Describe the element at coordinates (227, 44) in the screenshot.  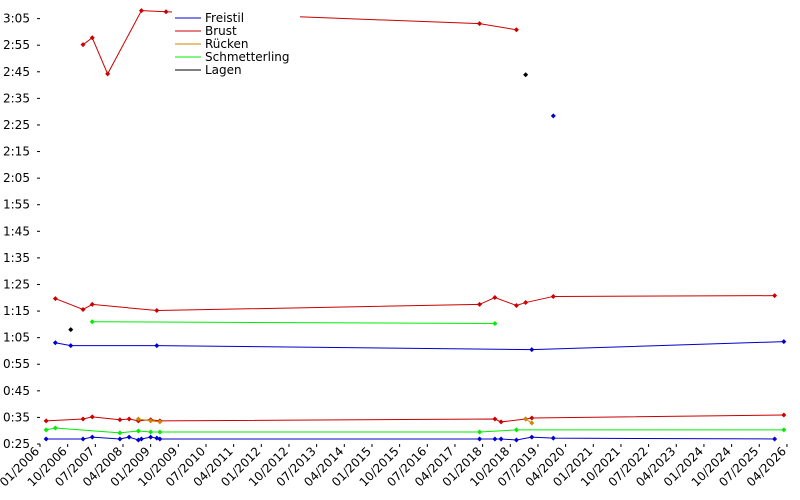
I see `legend-label: Rücken` at that location.